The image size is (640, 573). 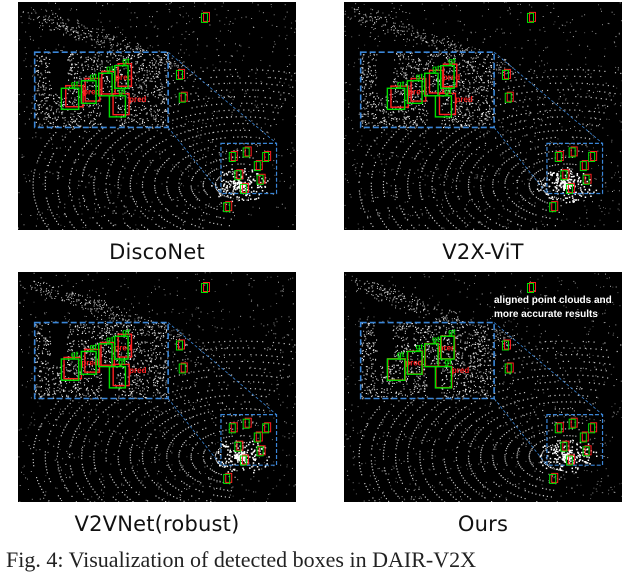 I want to click on caption-disconet: DiscoNet, so click(x=157, y=252).